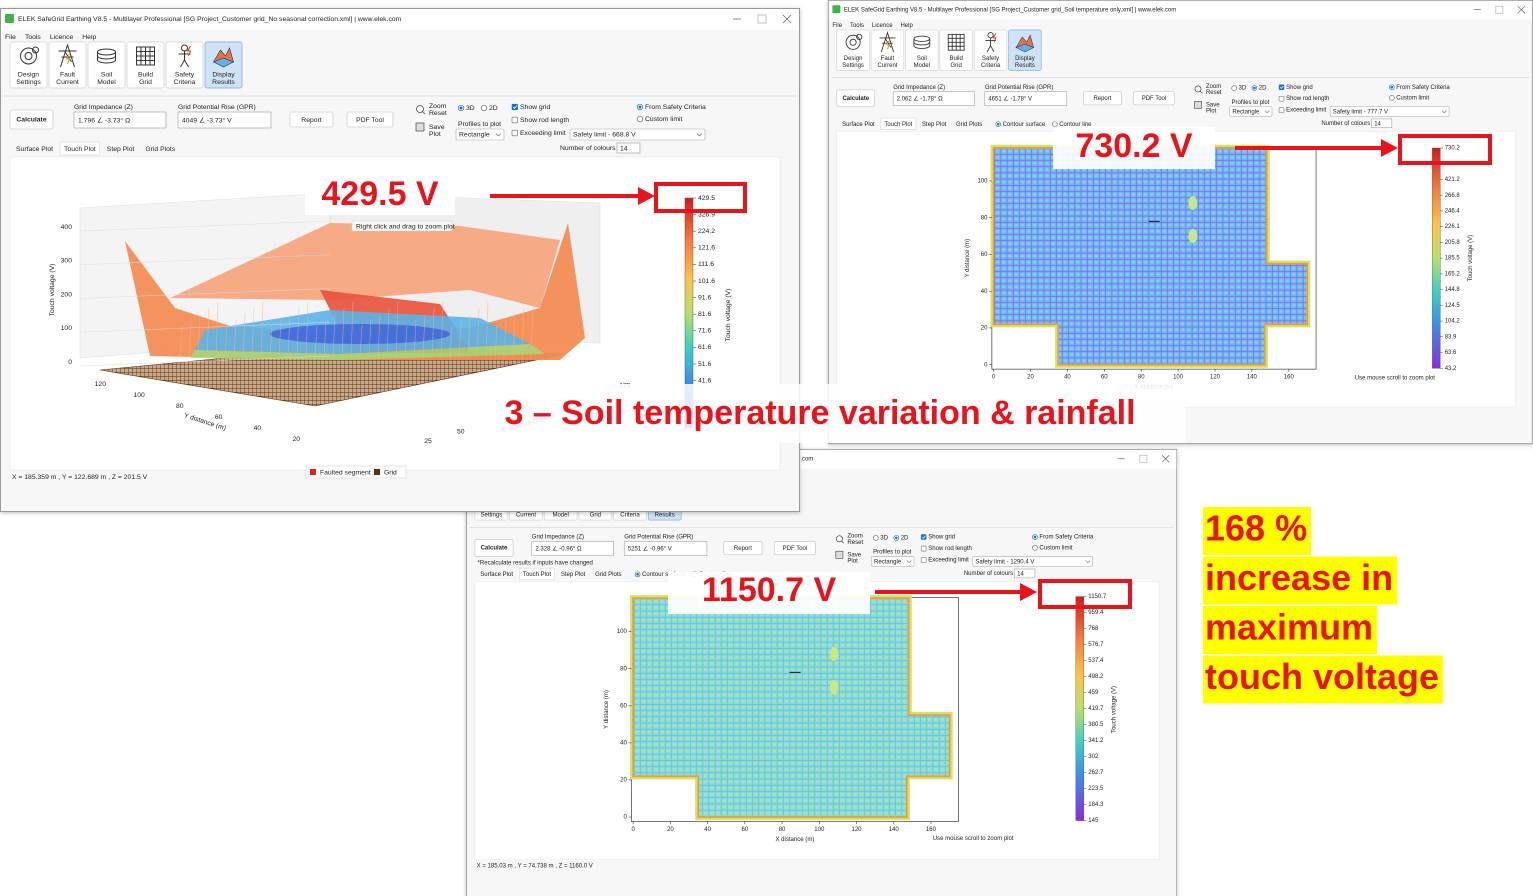  What do you see at coordinates (707, 830) in the screenshot?
I see `x-tick-label: 40` at bounding box center [707, 830].